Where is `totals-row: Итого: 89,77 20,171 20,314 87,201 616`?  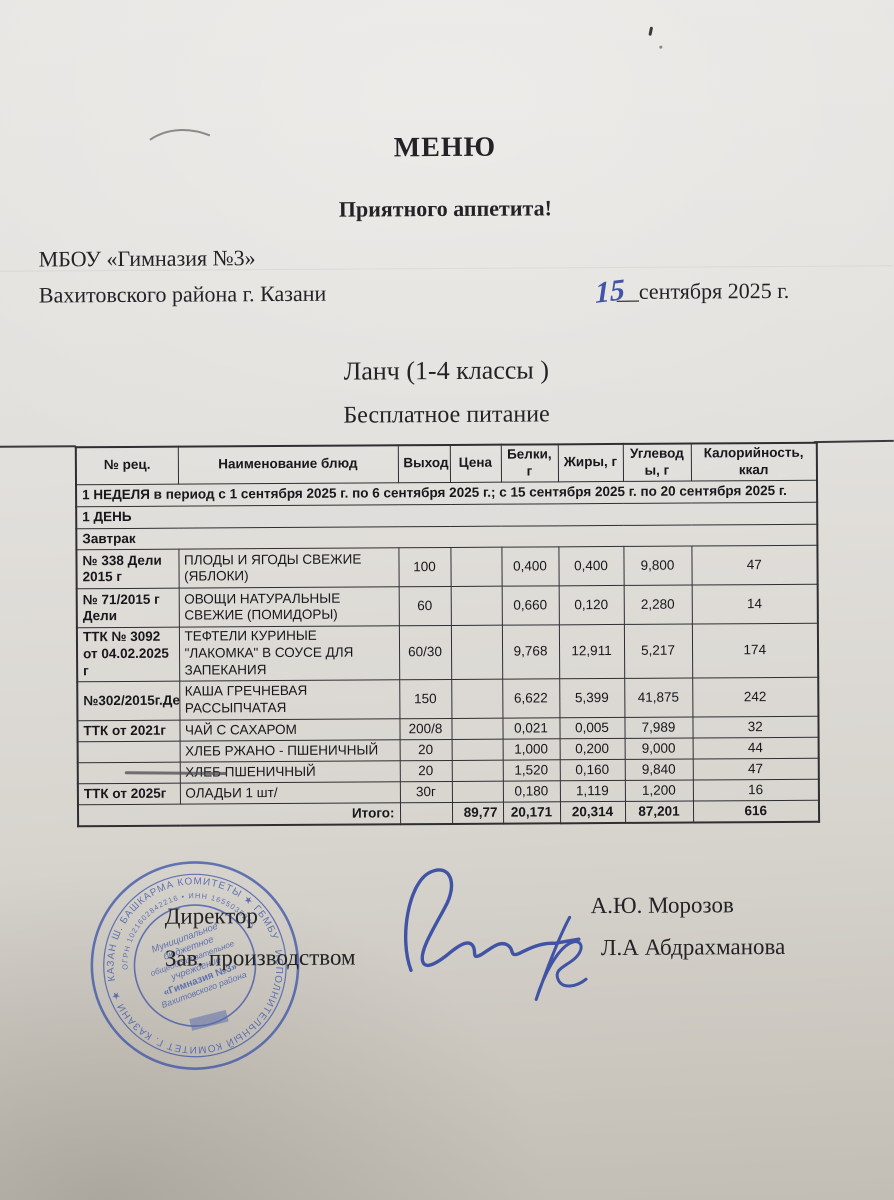 totals-row: Итого: 89,77 20,171 20,314 87,201 616 is located at coordinates (448, 813).